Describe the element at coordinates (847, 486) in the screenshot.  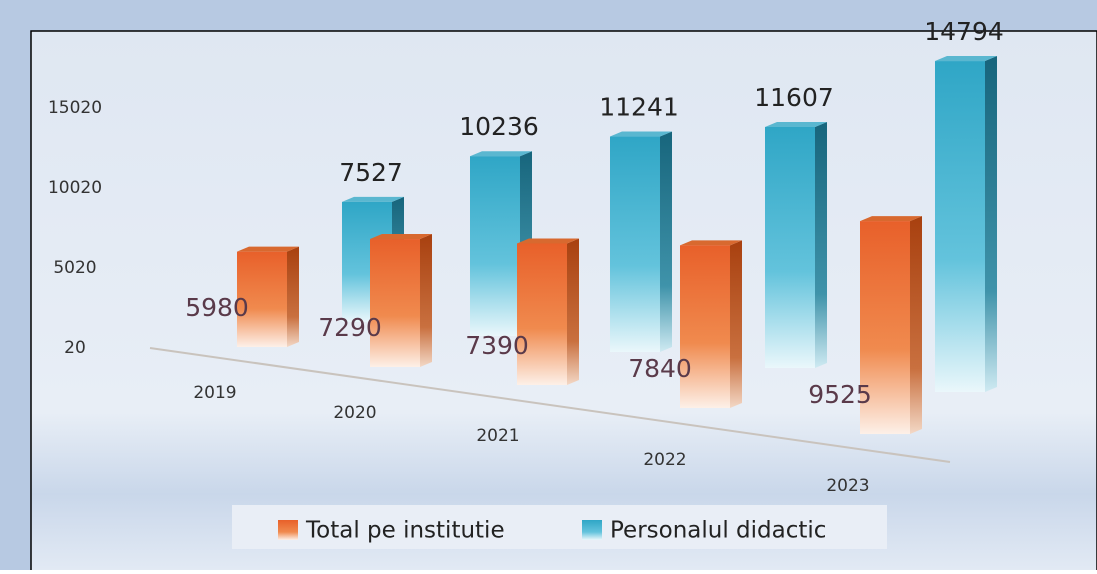
I see `x-tick-label: 2023` at that location.